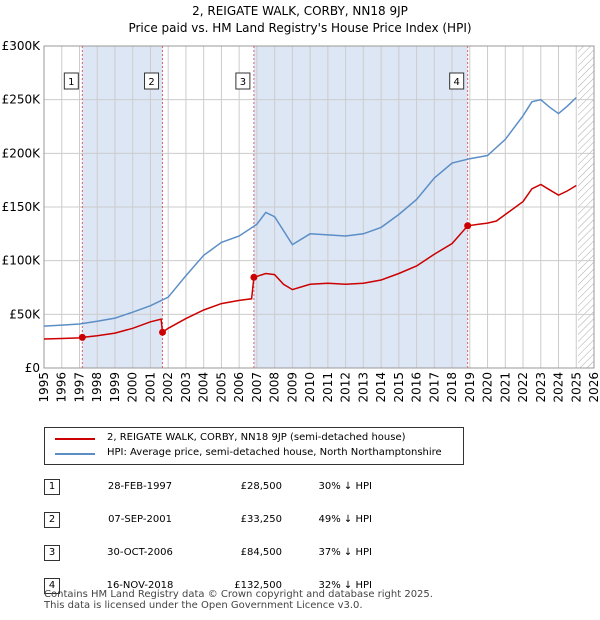 This screenshot has width=600, height=620. What do you see at coordinates (559, 387) in the screenshot?
I see `x-tick-label: 2024` at bounding box center [559, 387].